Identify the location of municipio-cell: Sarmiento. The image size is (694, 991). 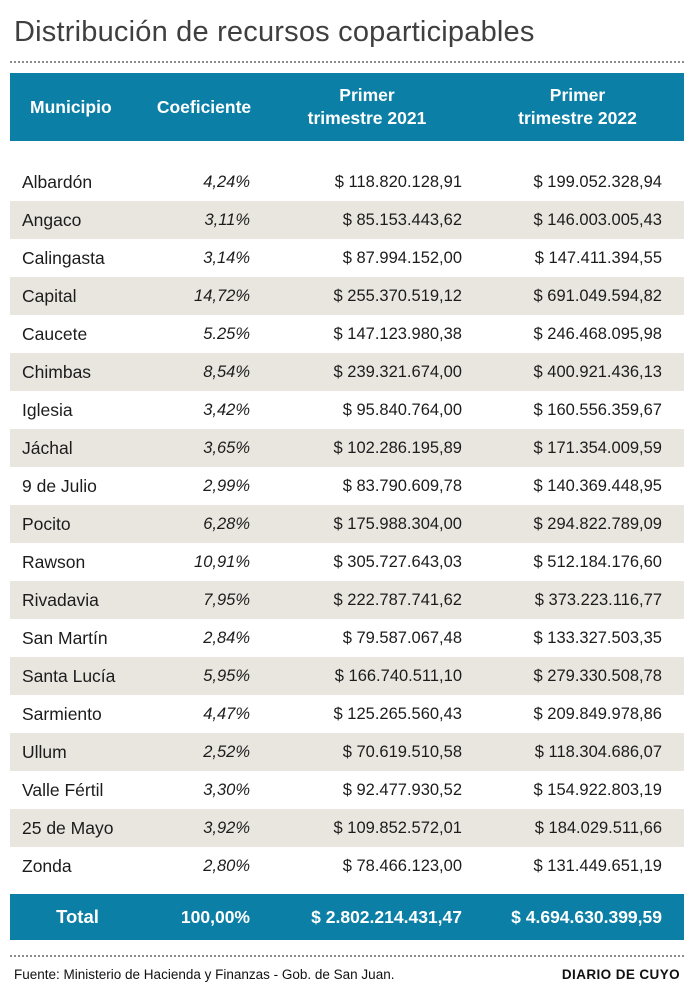
(62, 713).